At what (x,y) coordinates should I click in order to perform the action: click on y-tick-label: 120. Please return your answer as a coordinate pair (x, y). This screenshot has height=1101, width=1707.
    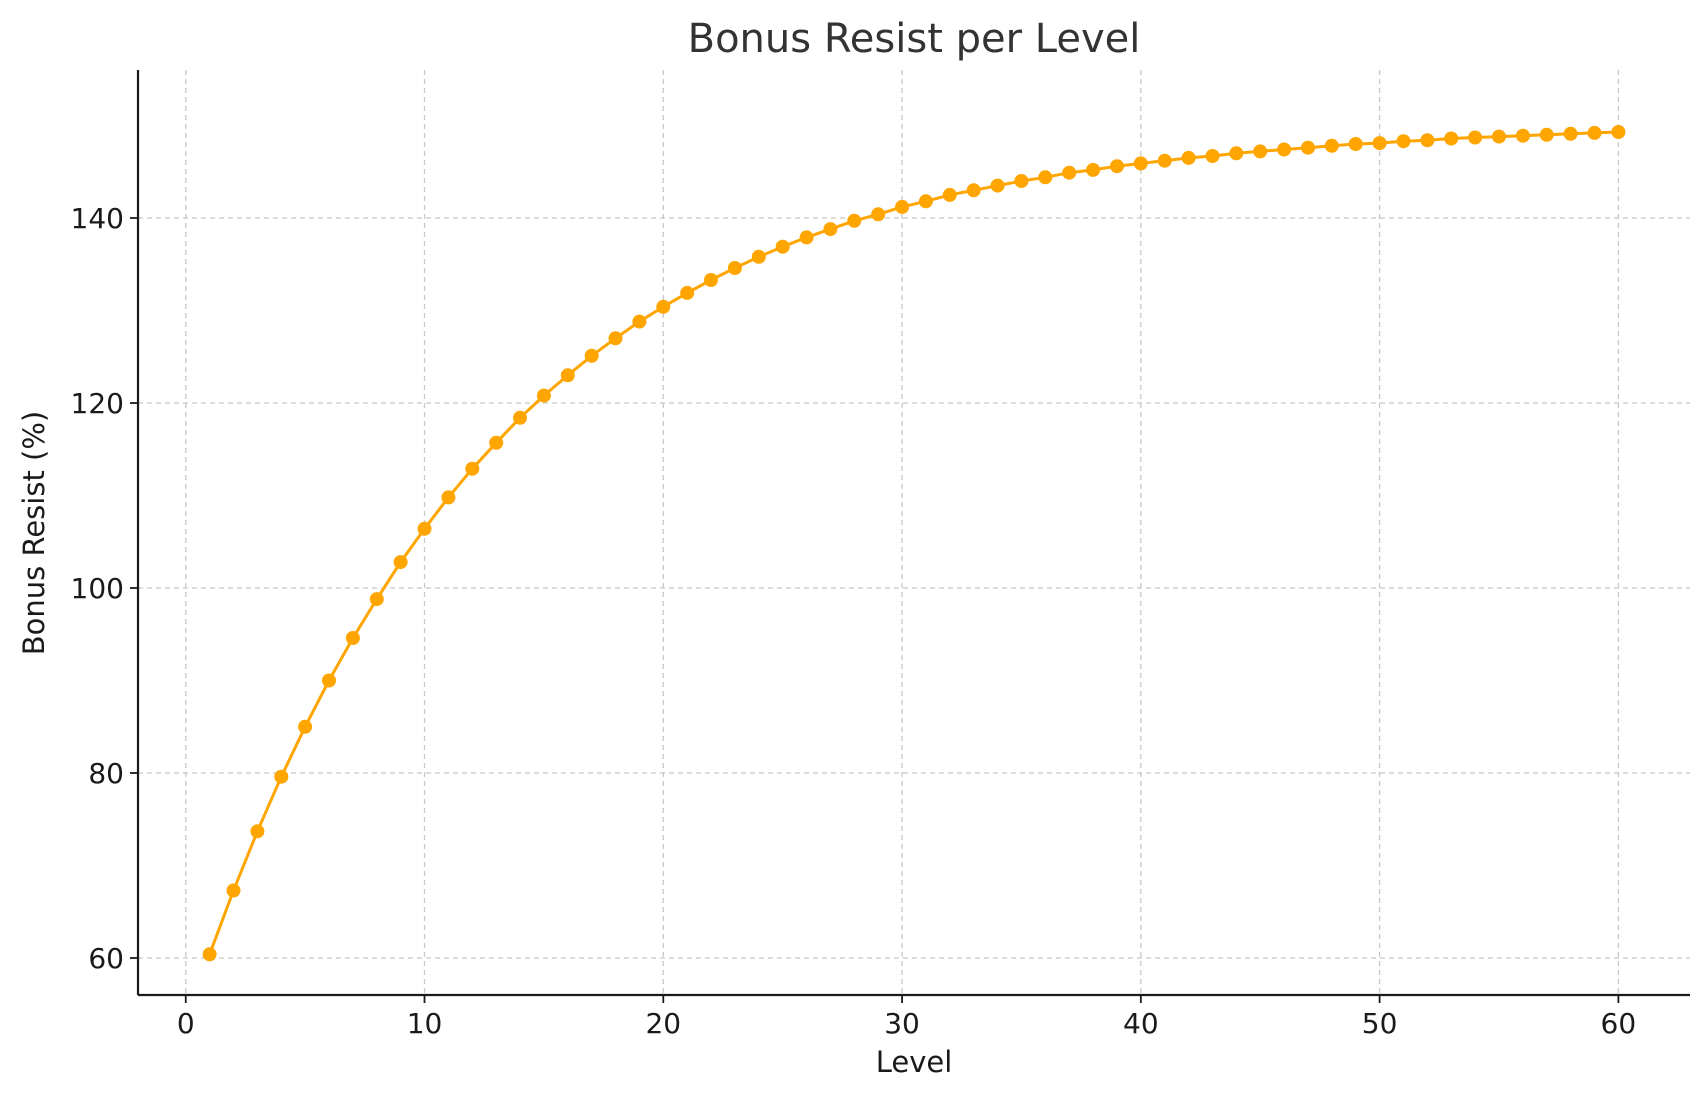
    Looking at the image, I should click on (97, 403).